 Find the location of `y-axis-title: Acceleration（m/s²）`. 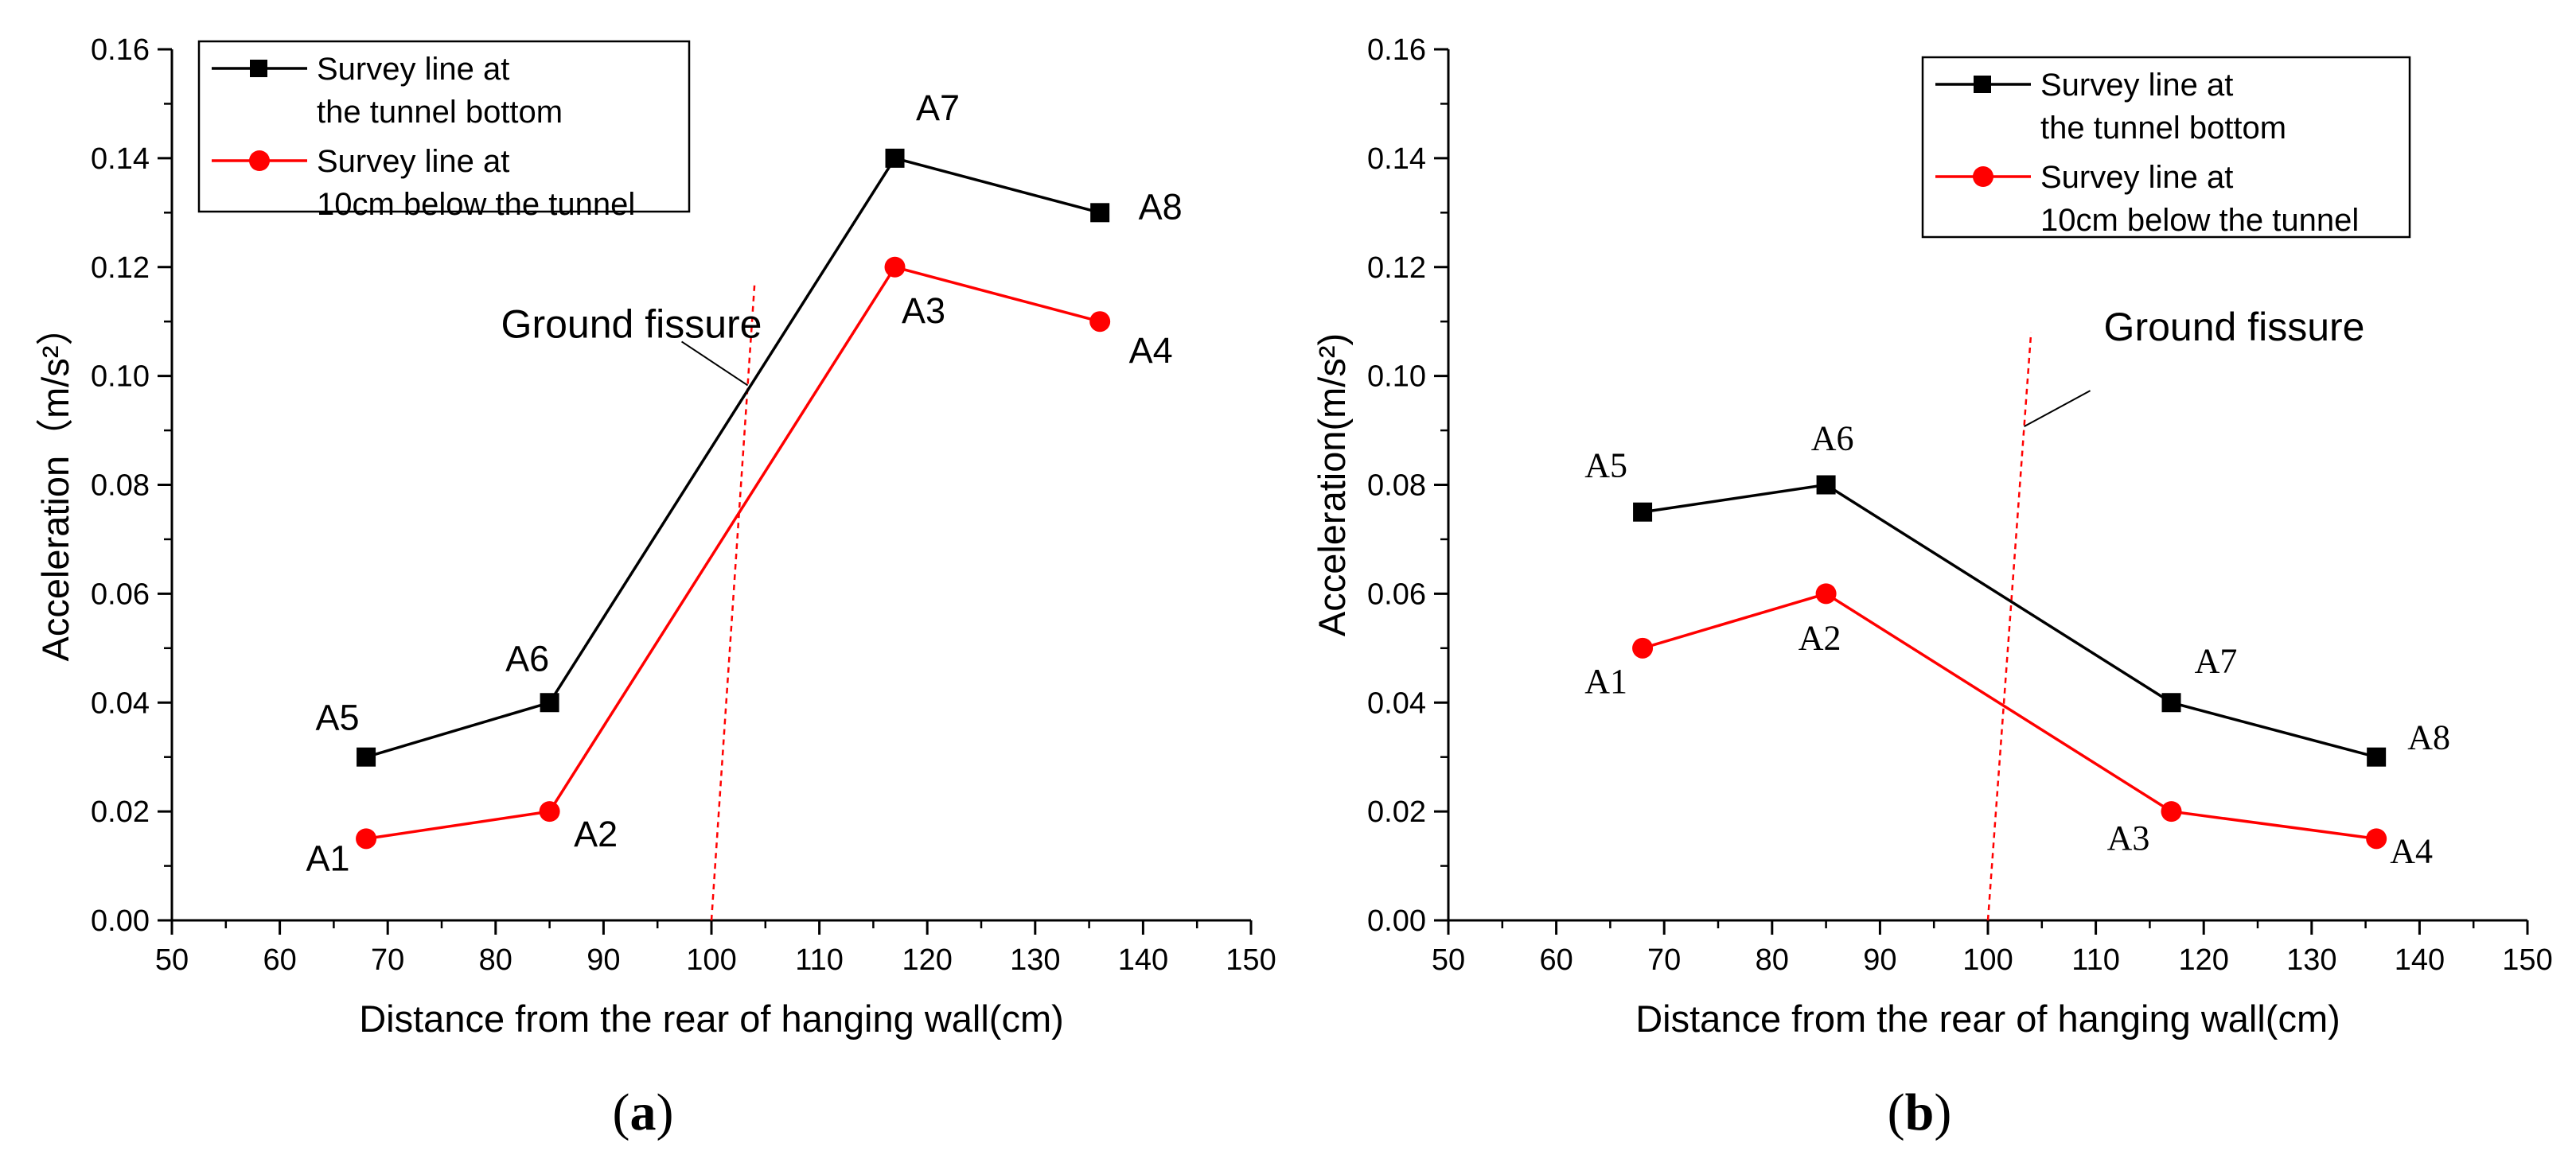

y-axis-title: Acceleration（m/s²） is located at coordinates (55, 486).